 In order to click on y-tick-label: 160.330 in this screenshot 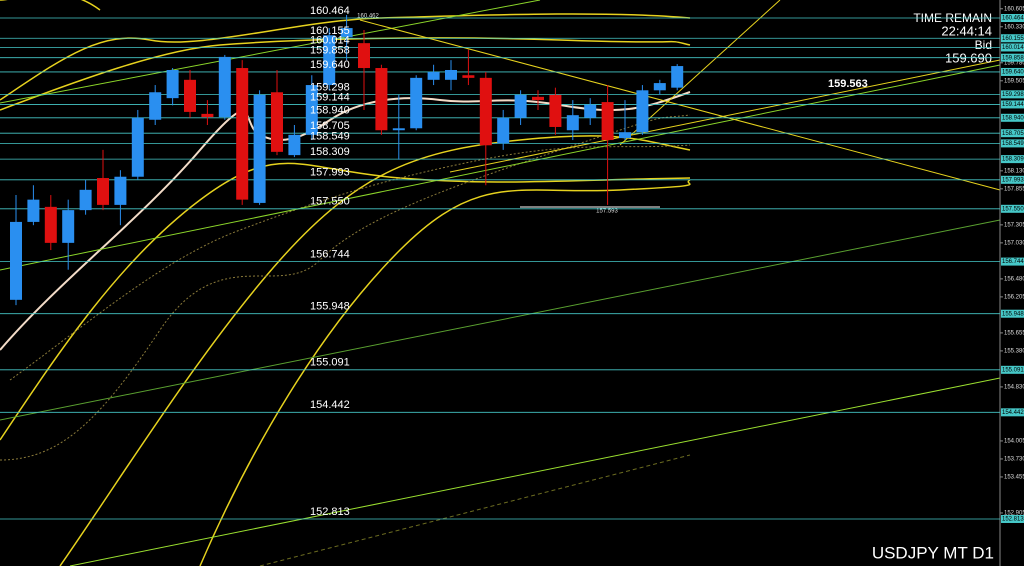, I will do `click(1014, 27)`.